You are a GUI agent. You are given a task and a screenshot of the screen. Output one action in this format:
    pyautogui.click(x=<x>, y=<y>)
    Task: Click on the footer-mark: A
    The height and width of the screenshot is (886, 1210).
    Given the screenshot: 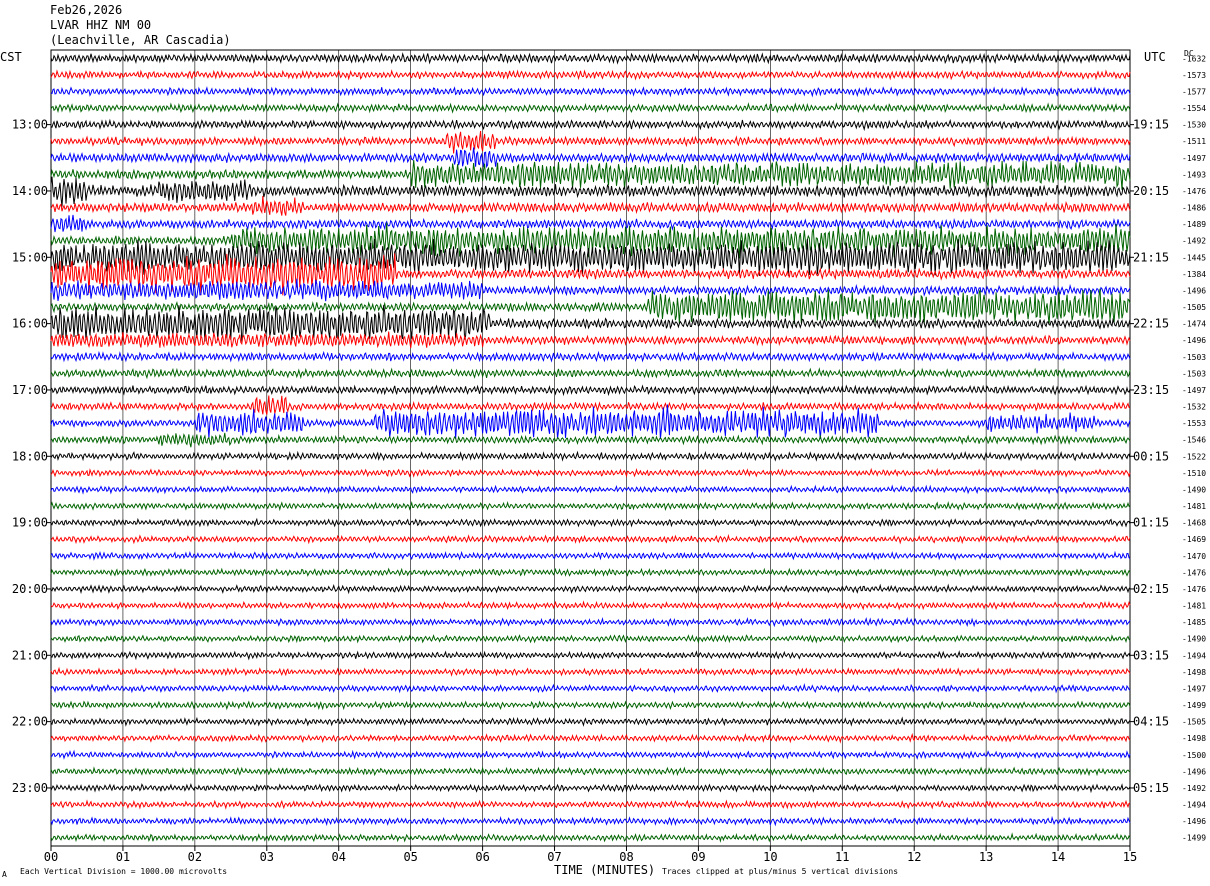 What is the action you would take?
    pyautogui.click(x=4, y=874)
    